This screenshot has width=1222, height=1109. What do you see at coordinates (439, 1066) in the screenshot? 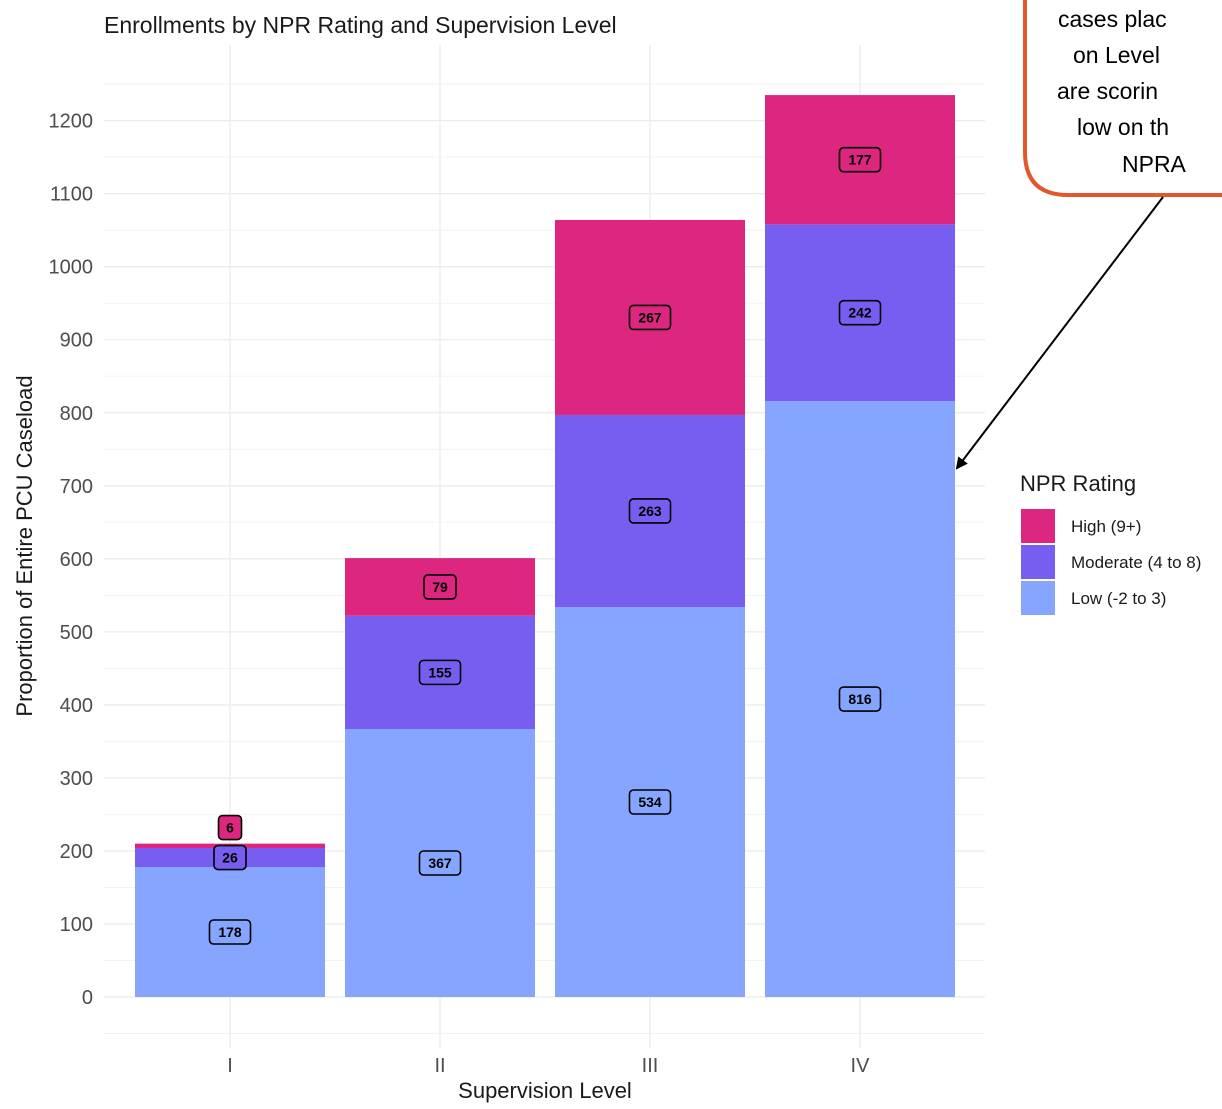
I see `x-tick-label: II` at bounding box center [439, 1066].